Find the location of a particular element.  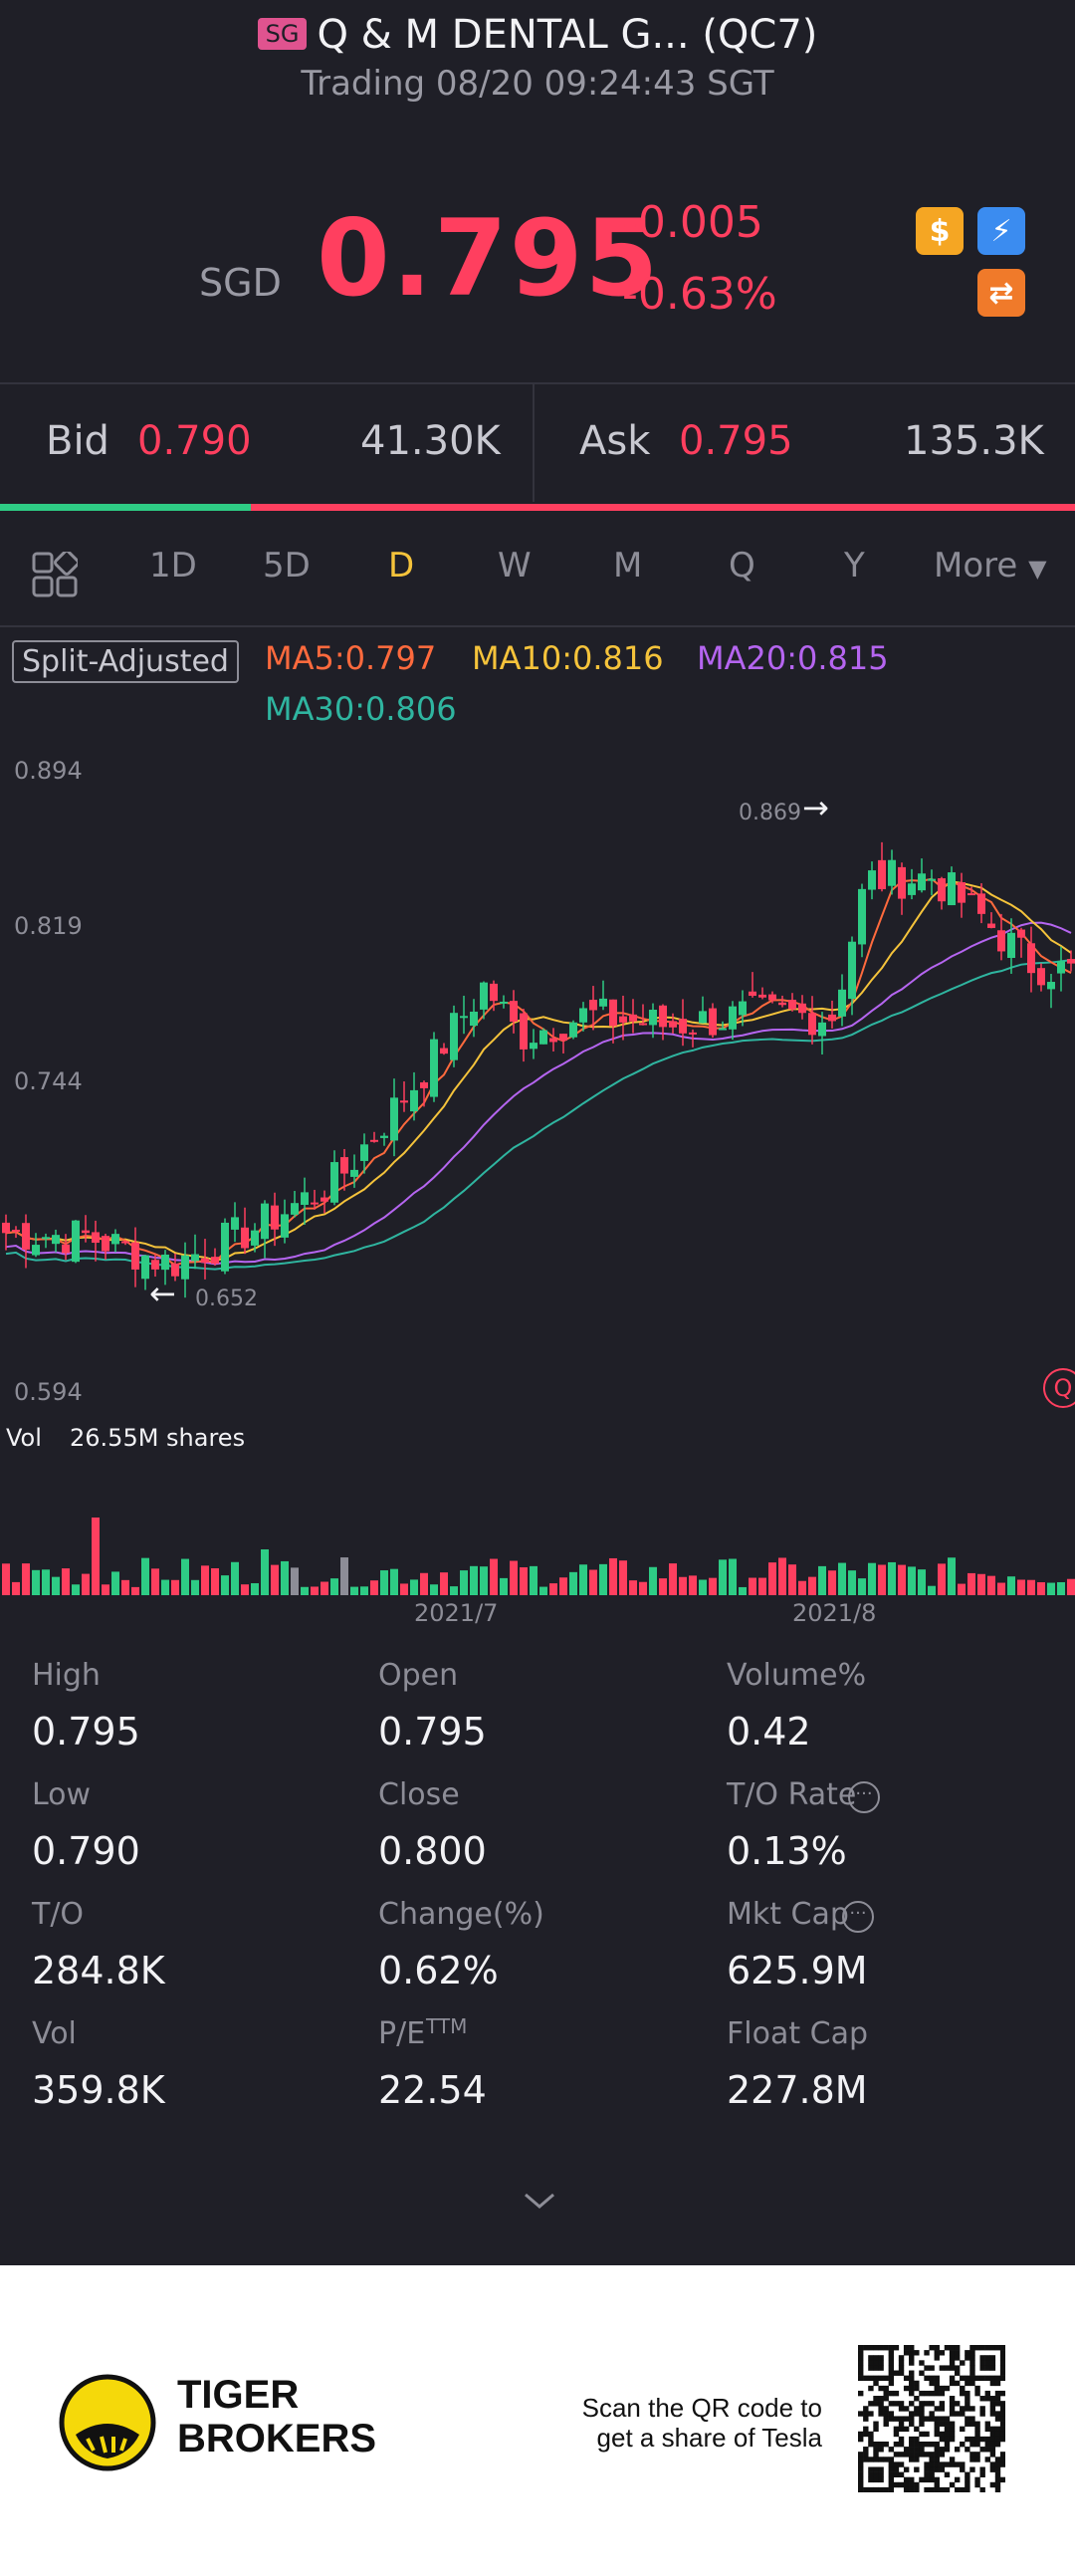

stat-label-float-cap: Float Cap is located at coordinates (798, 2033).